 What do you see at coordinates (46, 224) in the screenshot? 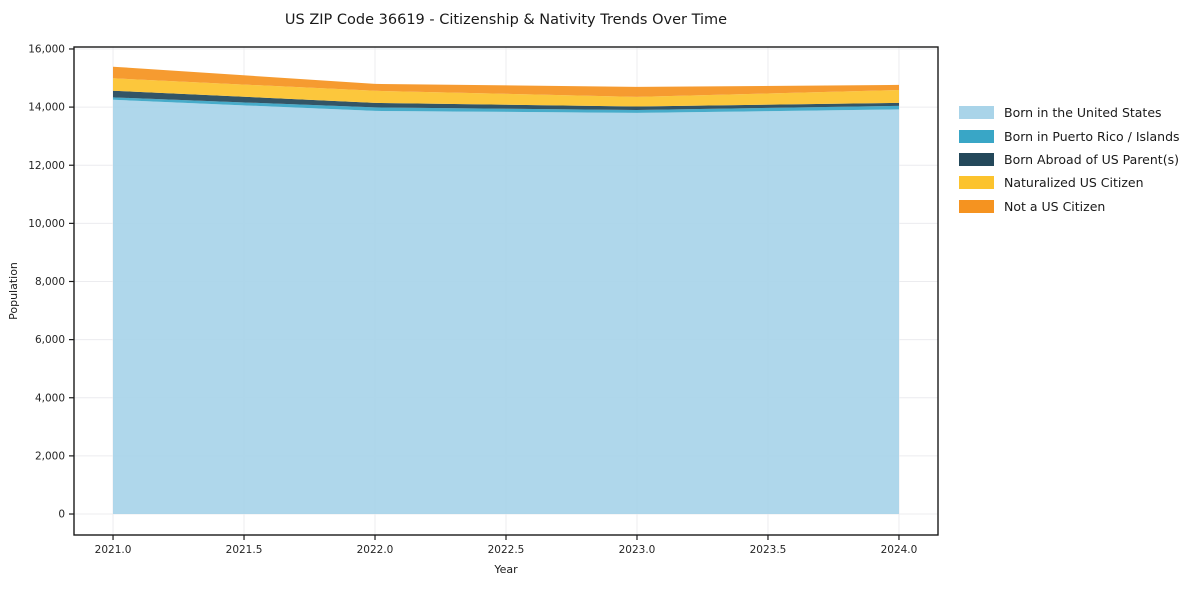
I see `y-tick-label: 10,000` at bounding box center [46, 224].